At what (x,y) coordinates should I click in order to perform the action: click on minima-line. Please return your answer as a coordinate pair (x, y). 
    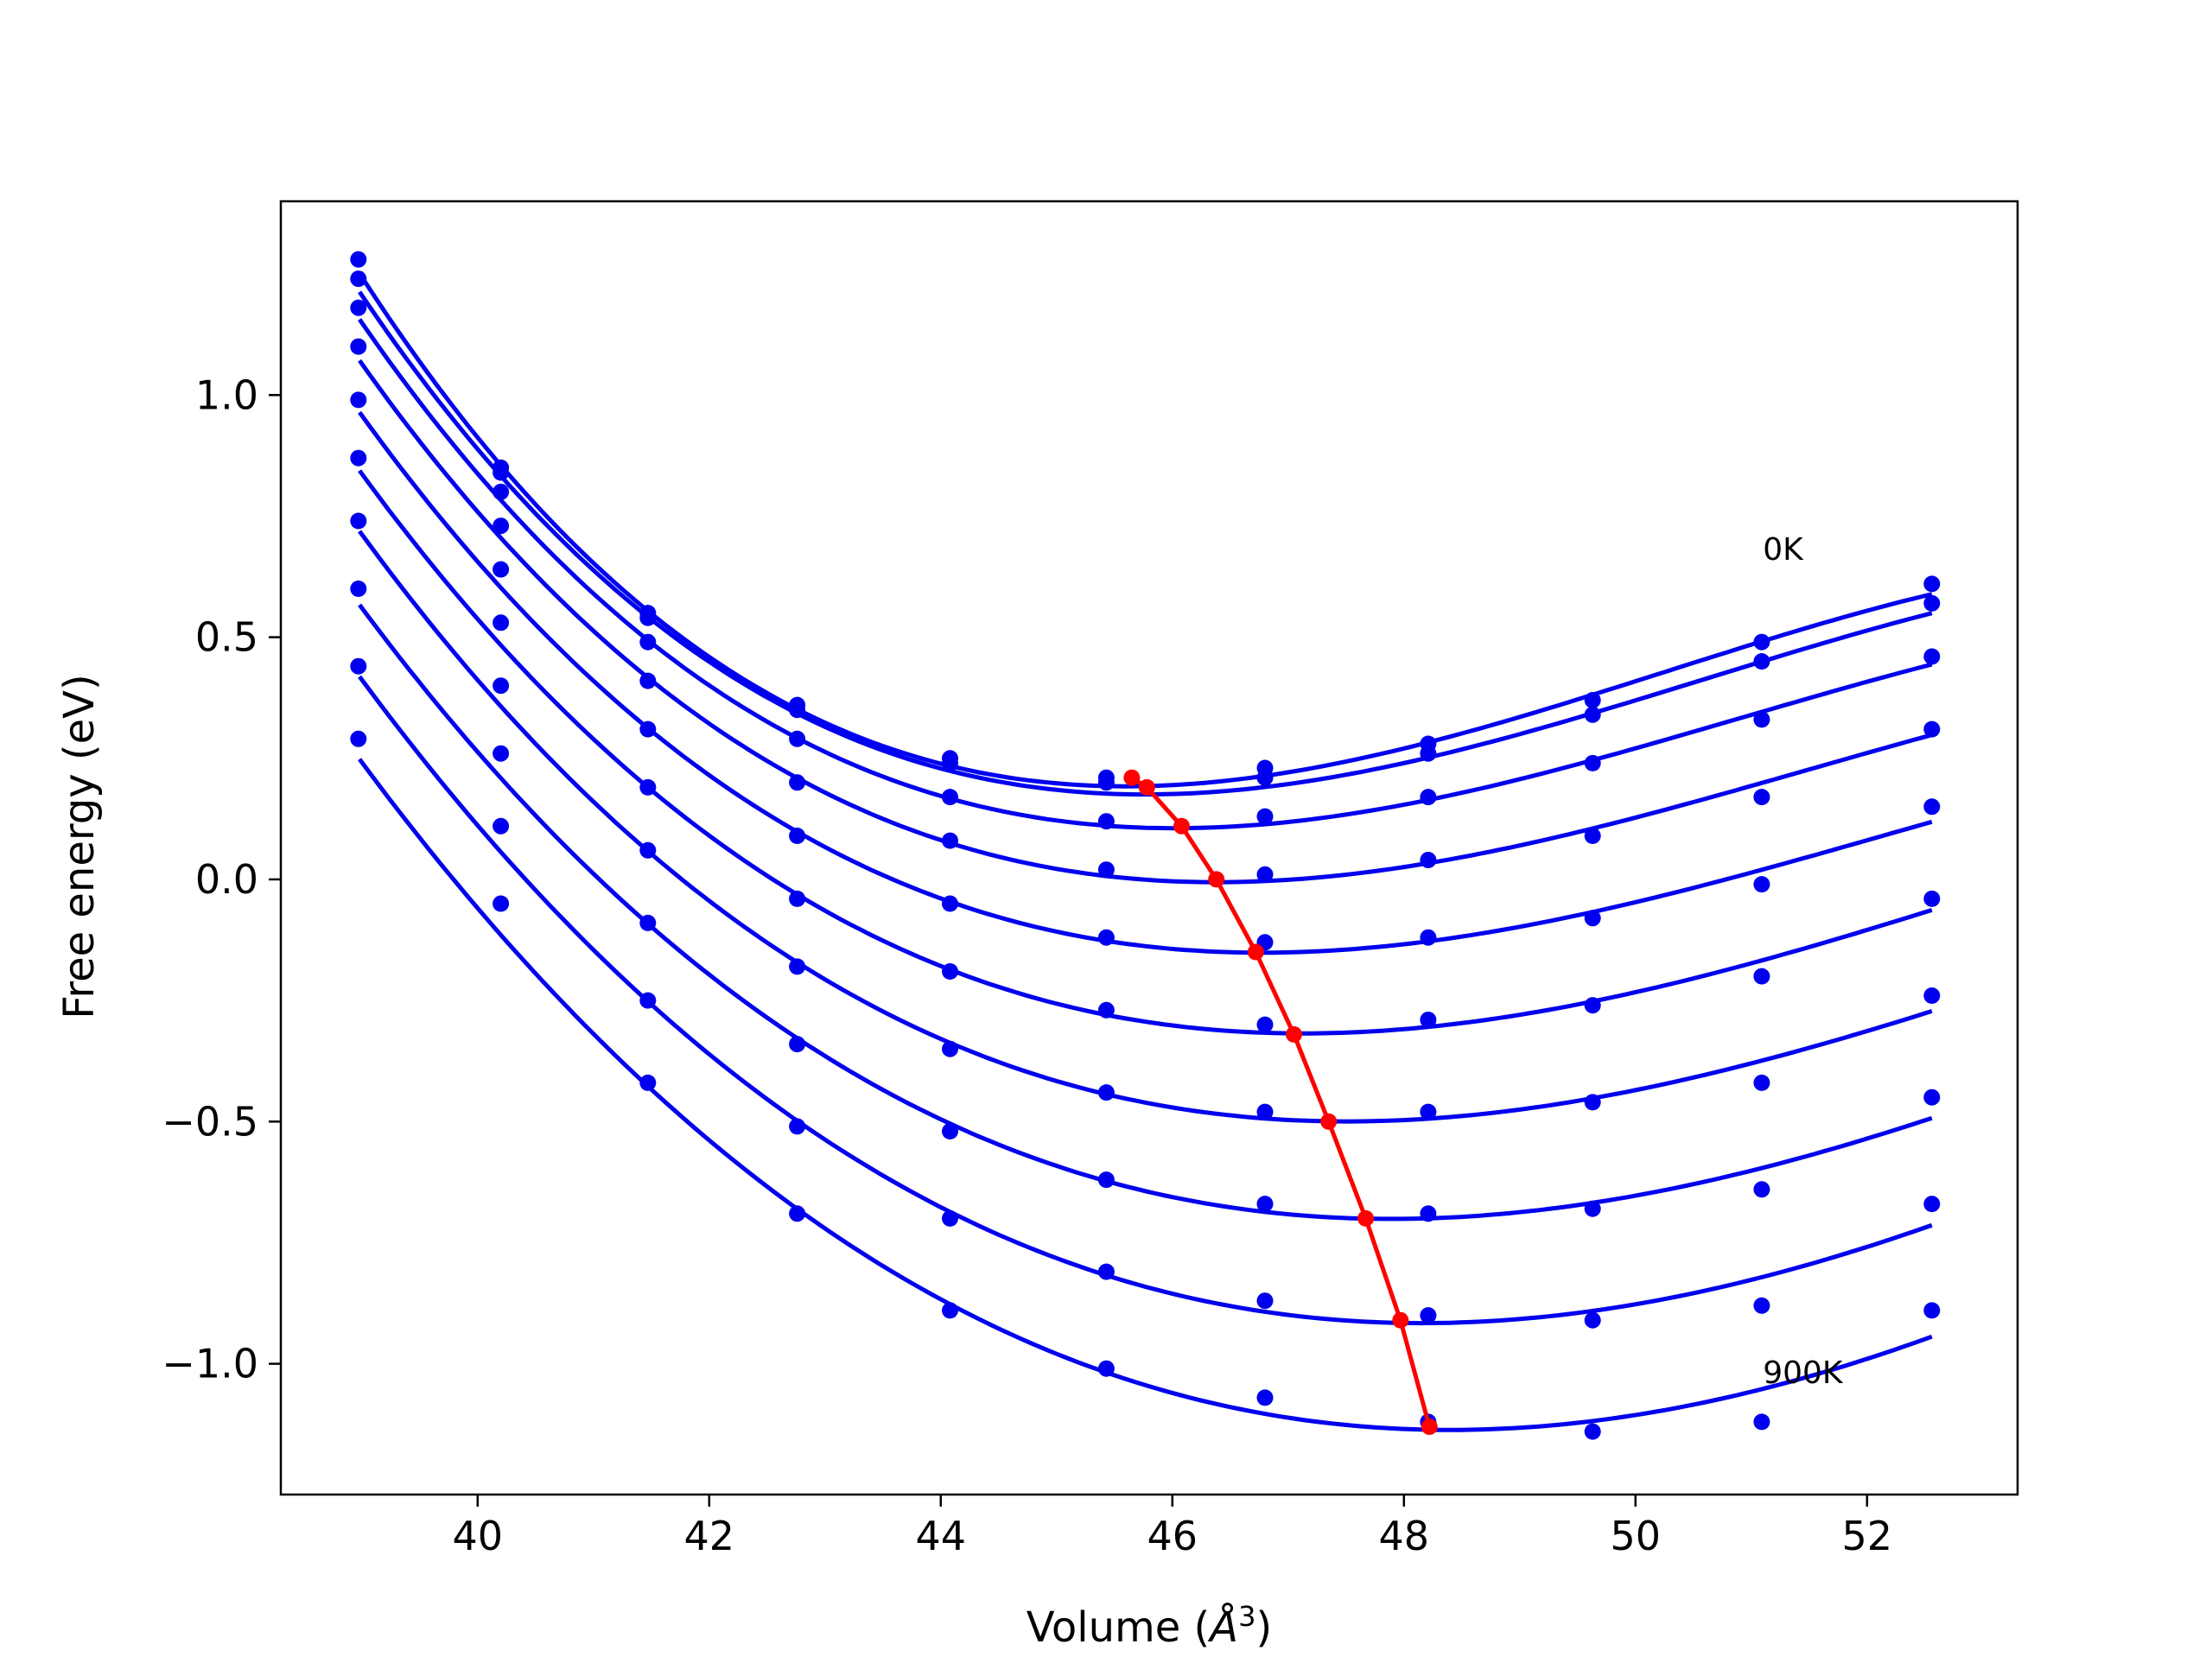
    Looking at the image, I should click on (1280, 1102).